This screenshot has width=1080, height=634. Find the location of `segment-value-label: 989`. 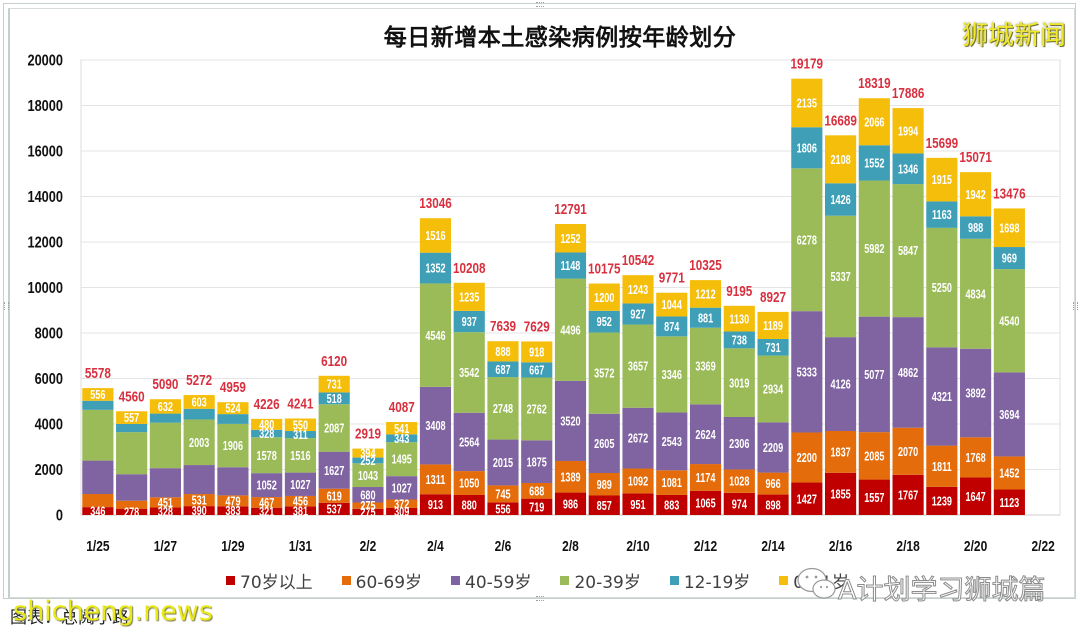

segment-value-label: 989 is located at coordinates (604, 485).